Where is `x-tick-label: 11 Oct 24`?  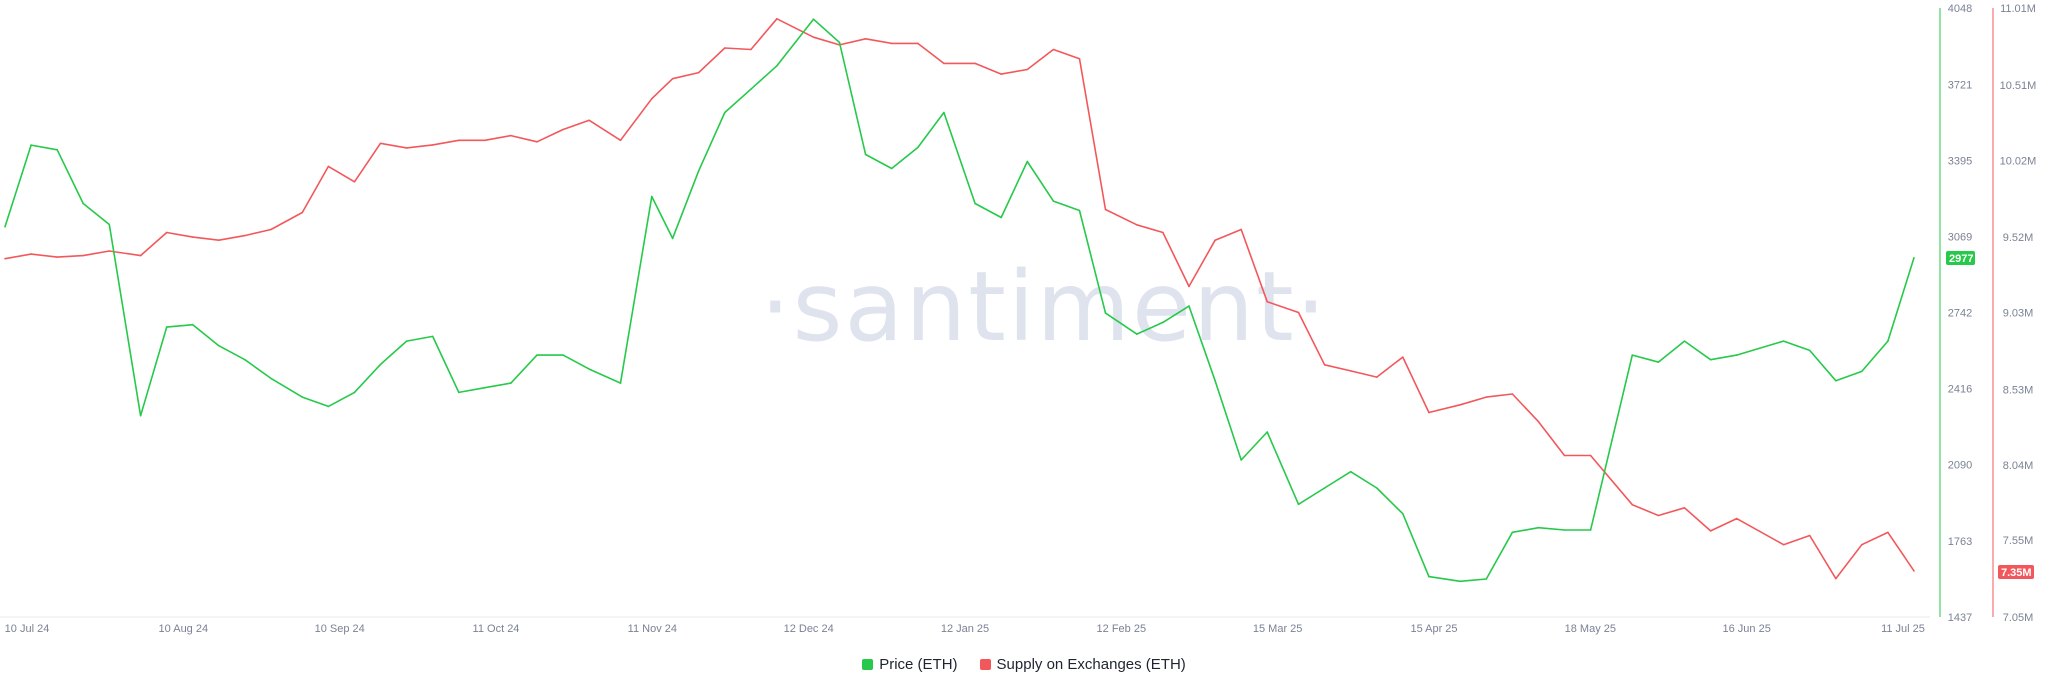
x-tick-label: 11 Oct 24 is located at coordinates (496, 629).